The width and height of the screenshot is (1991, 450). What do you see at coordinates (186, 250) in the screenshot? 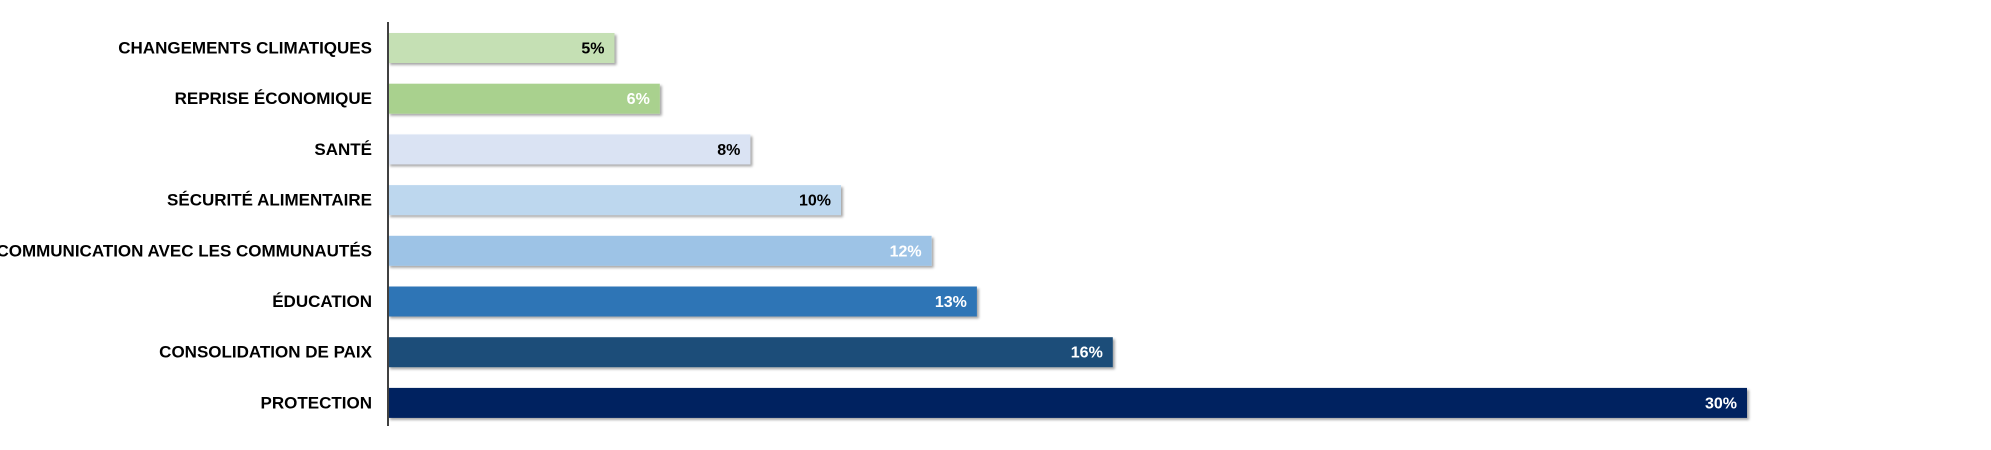
I see `category-label-communication-avec-les-communautes: COMMUNICATION AVEC LES COMMUNAUTÉS` at bounding box center [186, 250].